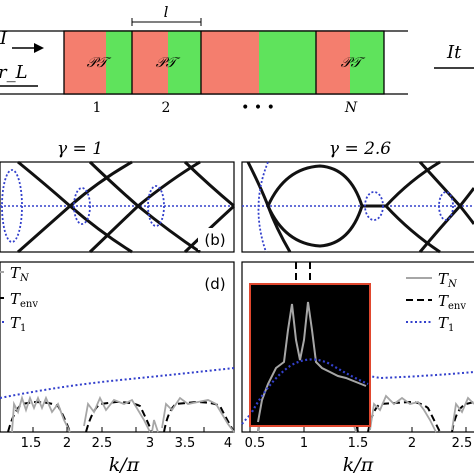  I want to click on cell-mid-gain, so click(287, 62).